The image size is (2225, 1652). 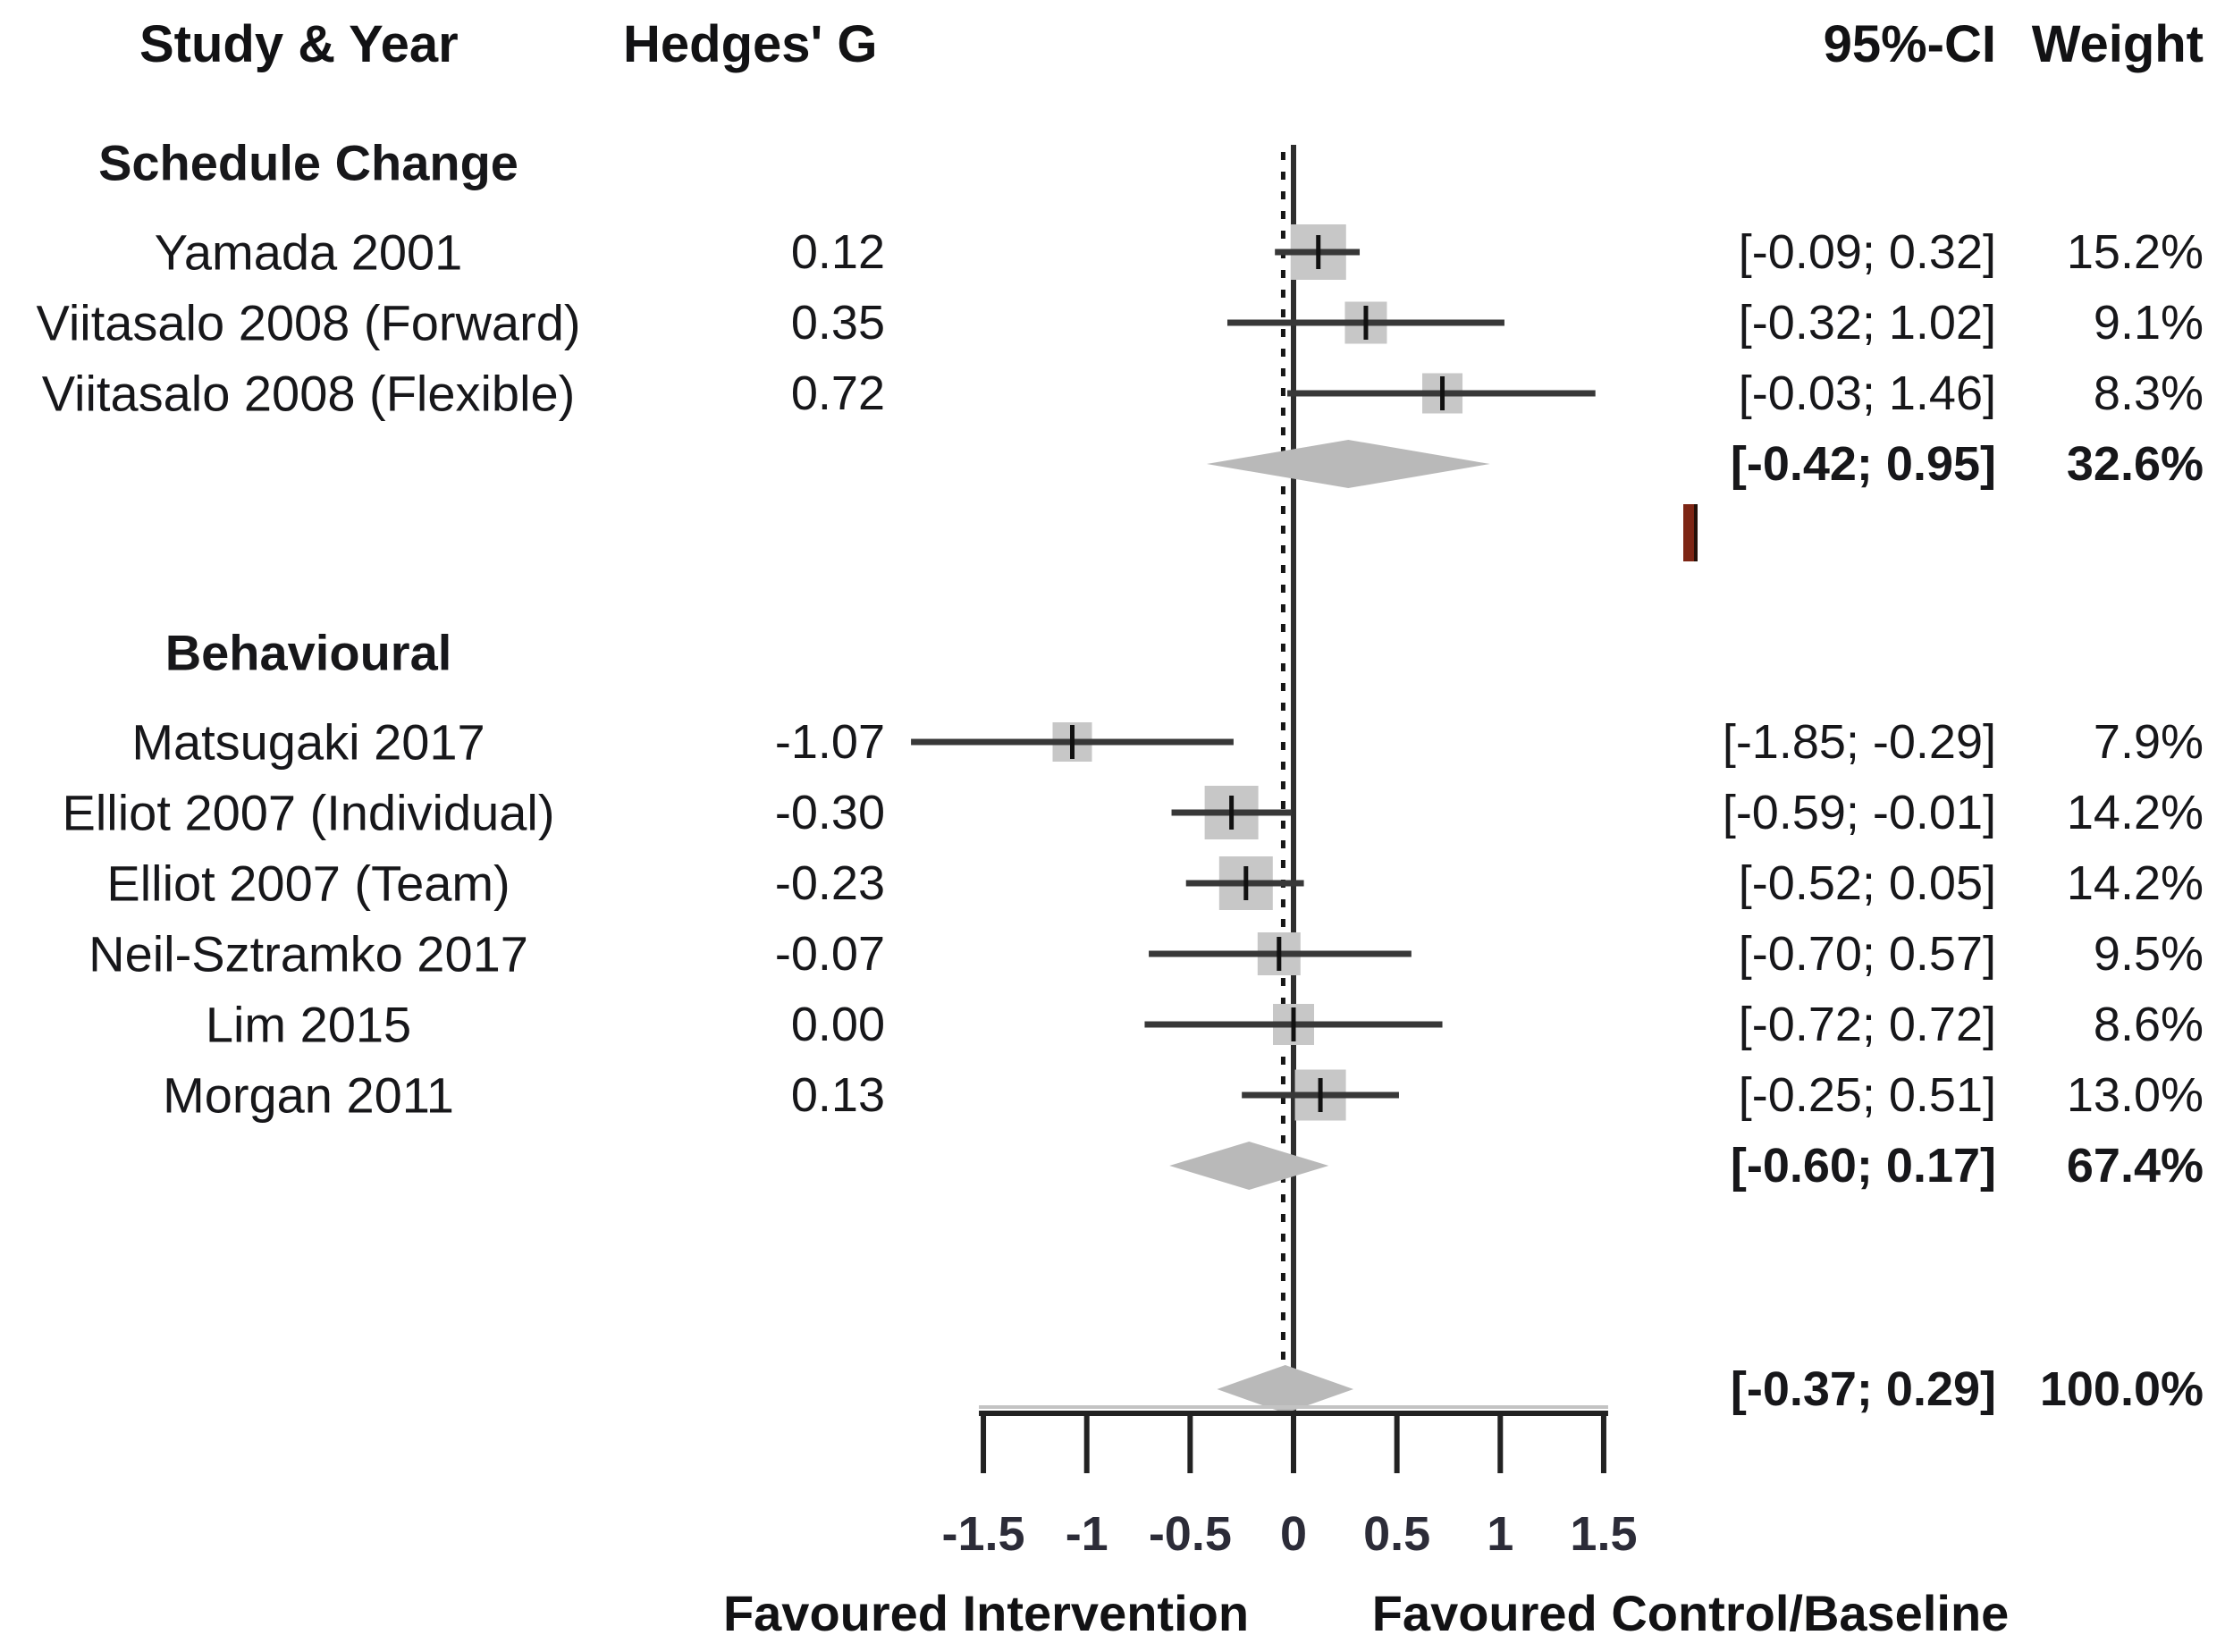 What do you see at coordinates (1087, 1534) in the screenshot?
I see `axis-tick-label: -1` at bounding box center [1087, 1534].